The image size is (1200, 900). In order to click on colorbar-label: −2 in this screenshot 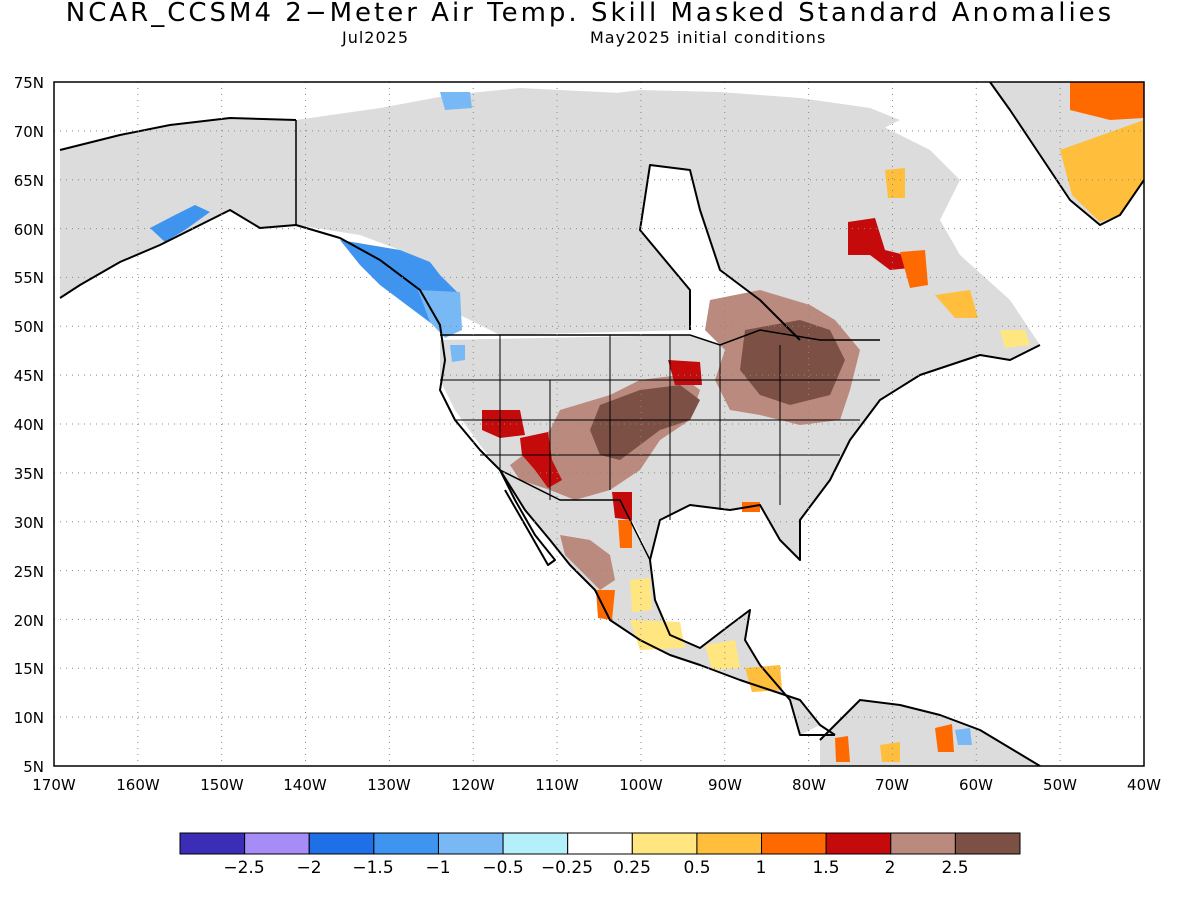, I will do `click(308, 868)`.